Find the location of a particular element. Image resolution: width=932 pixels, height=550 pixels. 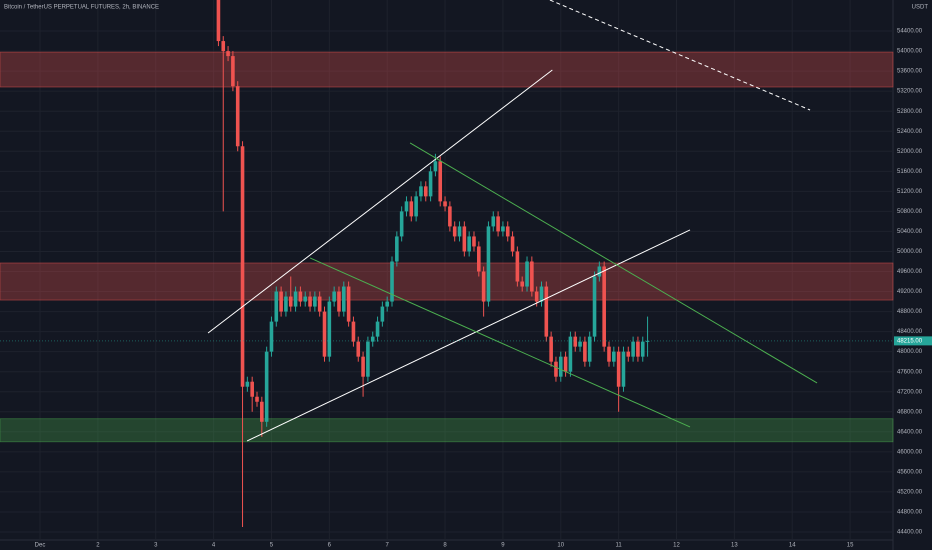

x-tick-label: 15 is located at coordinates (850, 546).